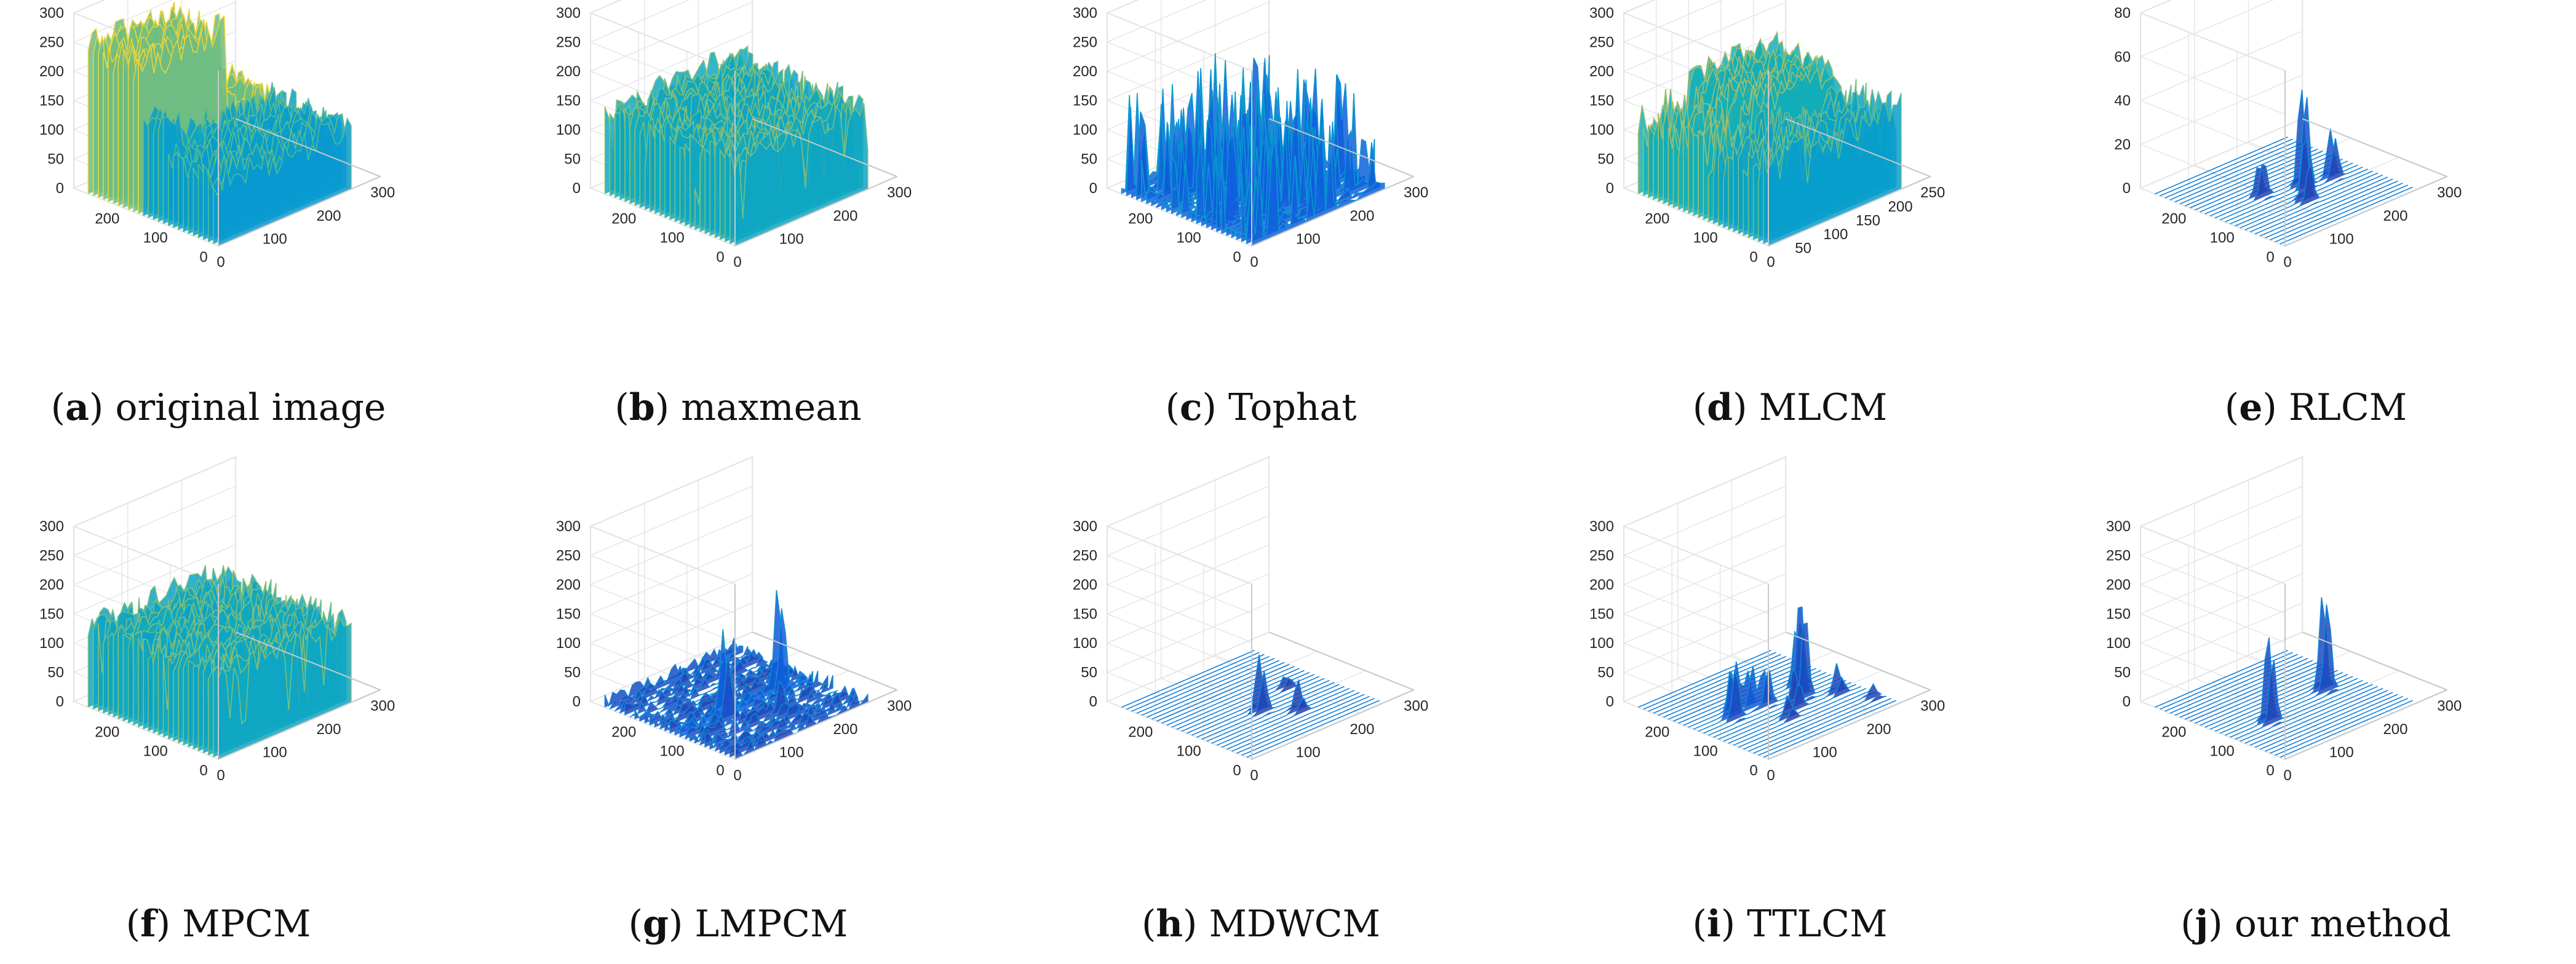 This screenshot has height=964, width=2576. What do you see at coordinates (250, 407) in the screenshot?
I see `caption-name: original image` at bounding box center [250, 407].